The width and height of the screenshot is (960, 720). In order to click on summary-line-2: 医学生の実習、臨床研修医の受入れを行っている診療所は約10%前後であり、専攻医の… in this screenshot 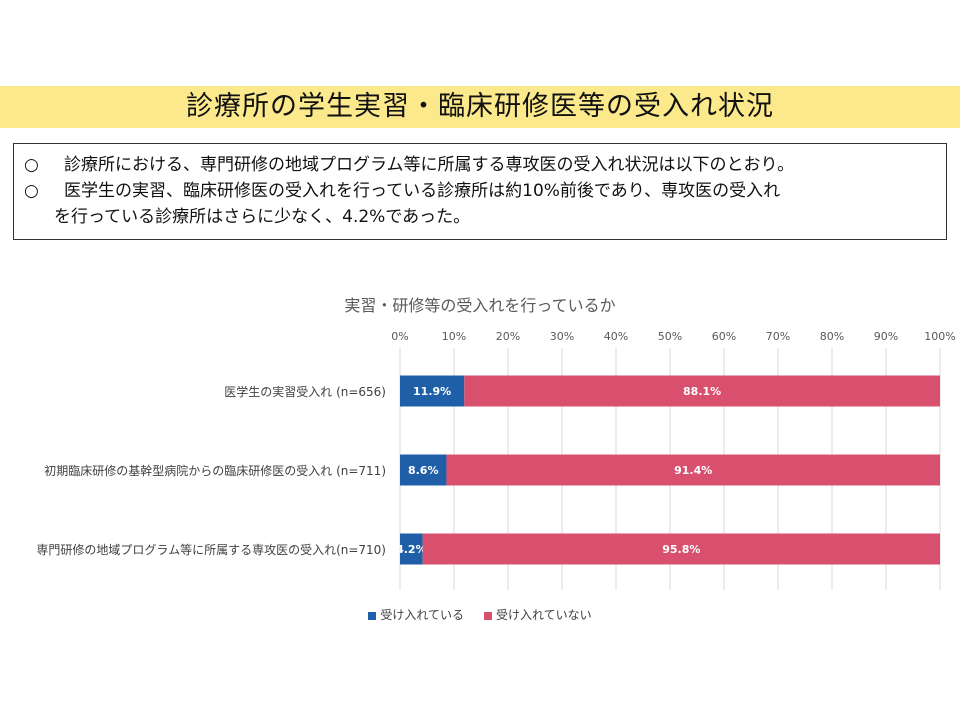, I will do `click(422, 191)`.